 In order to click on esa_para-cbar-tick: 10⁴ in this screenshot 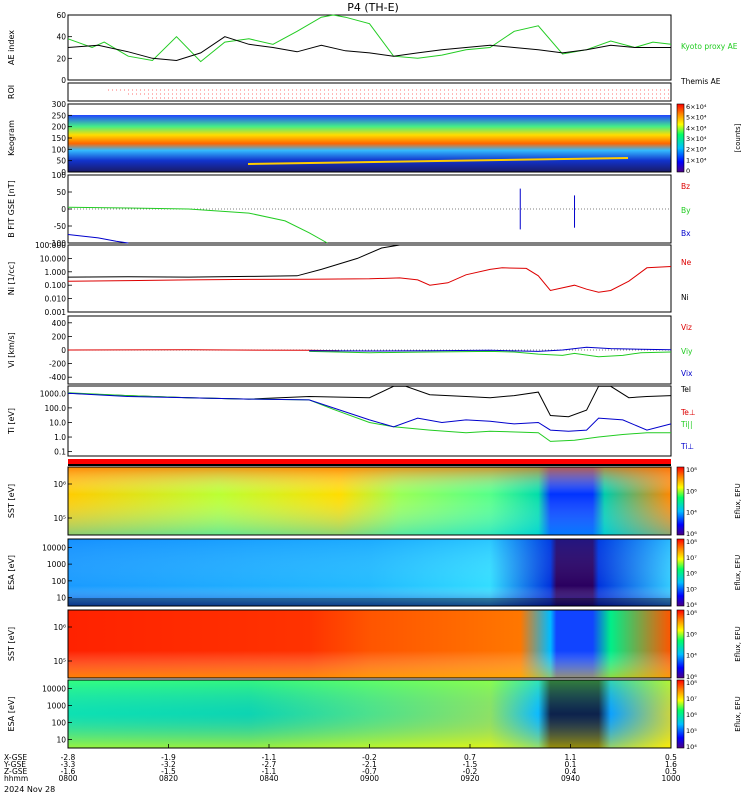, I will do `click(691, 747)`.